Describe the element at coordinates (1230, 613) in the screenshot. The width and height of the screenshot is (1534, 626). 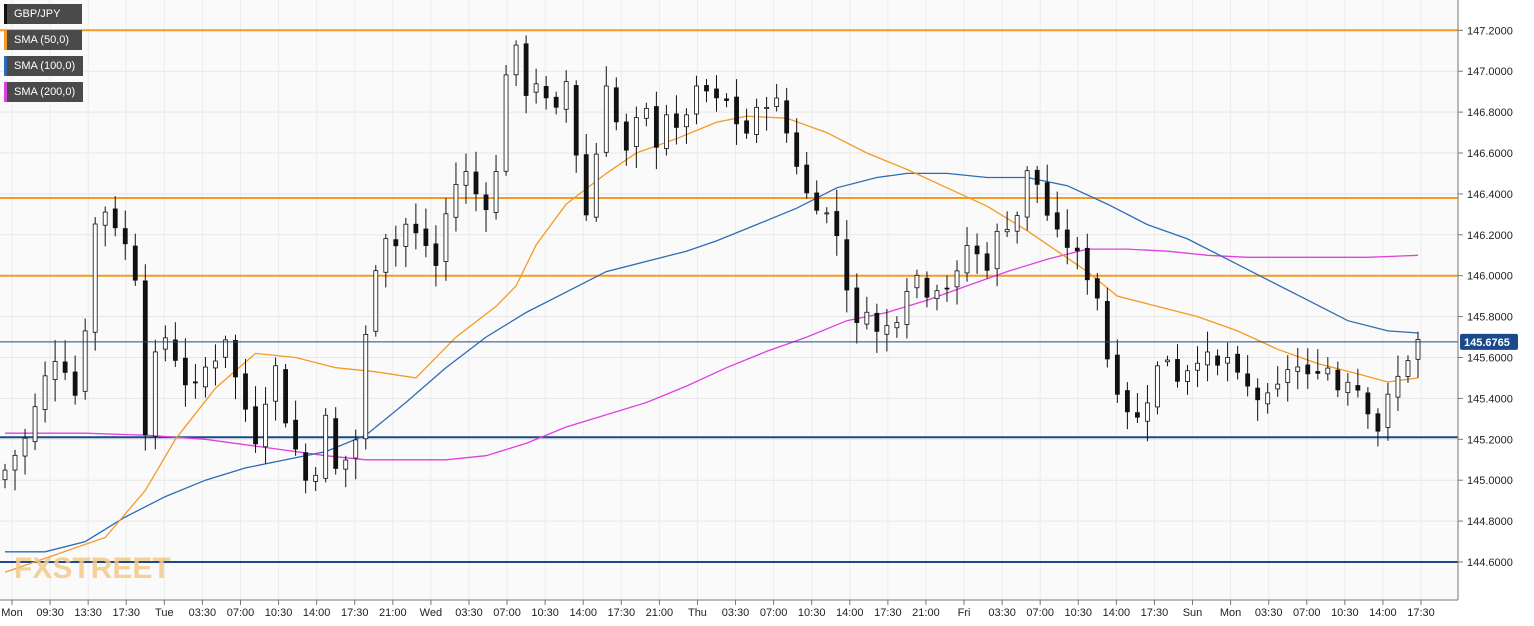
I see `x-tick-label: Mon` at that location.